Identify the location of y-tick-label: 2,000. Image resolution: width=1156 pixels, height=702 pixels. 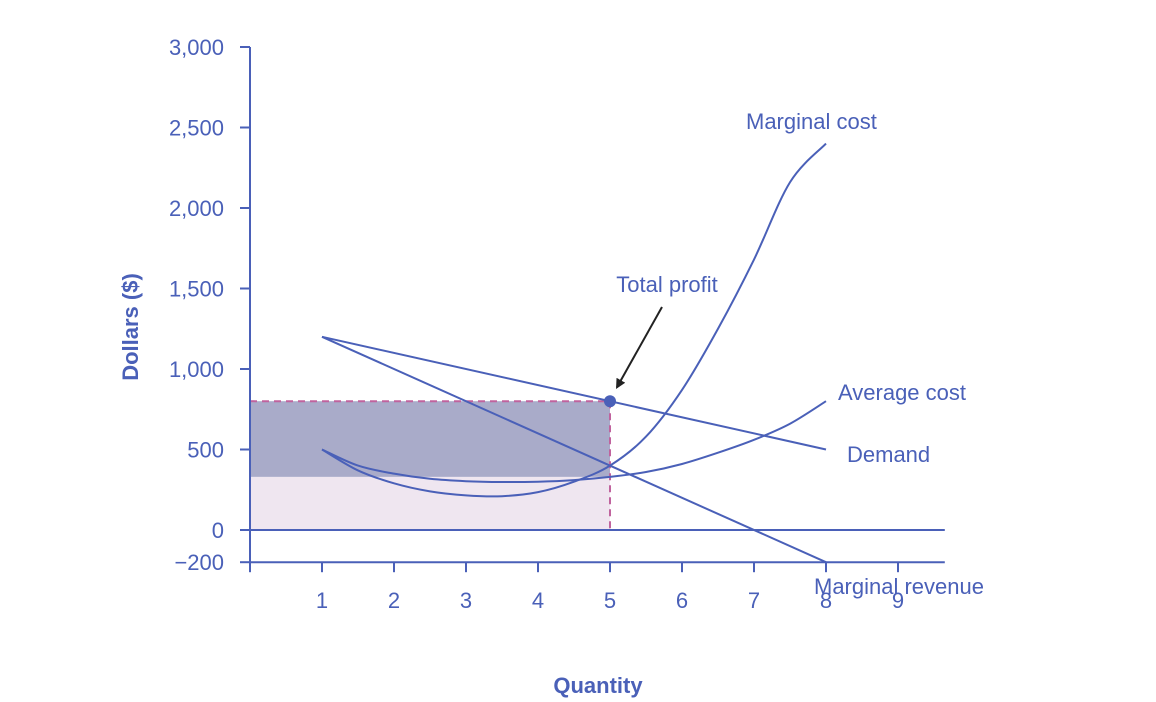
(196, 208).